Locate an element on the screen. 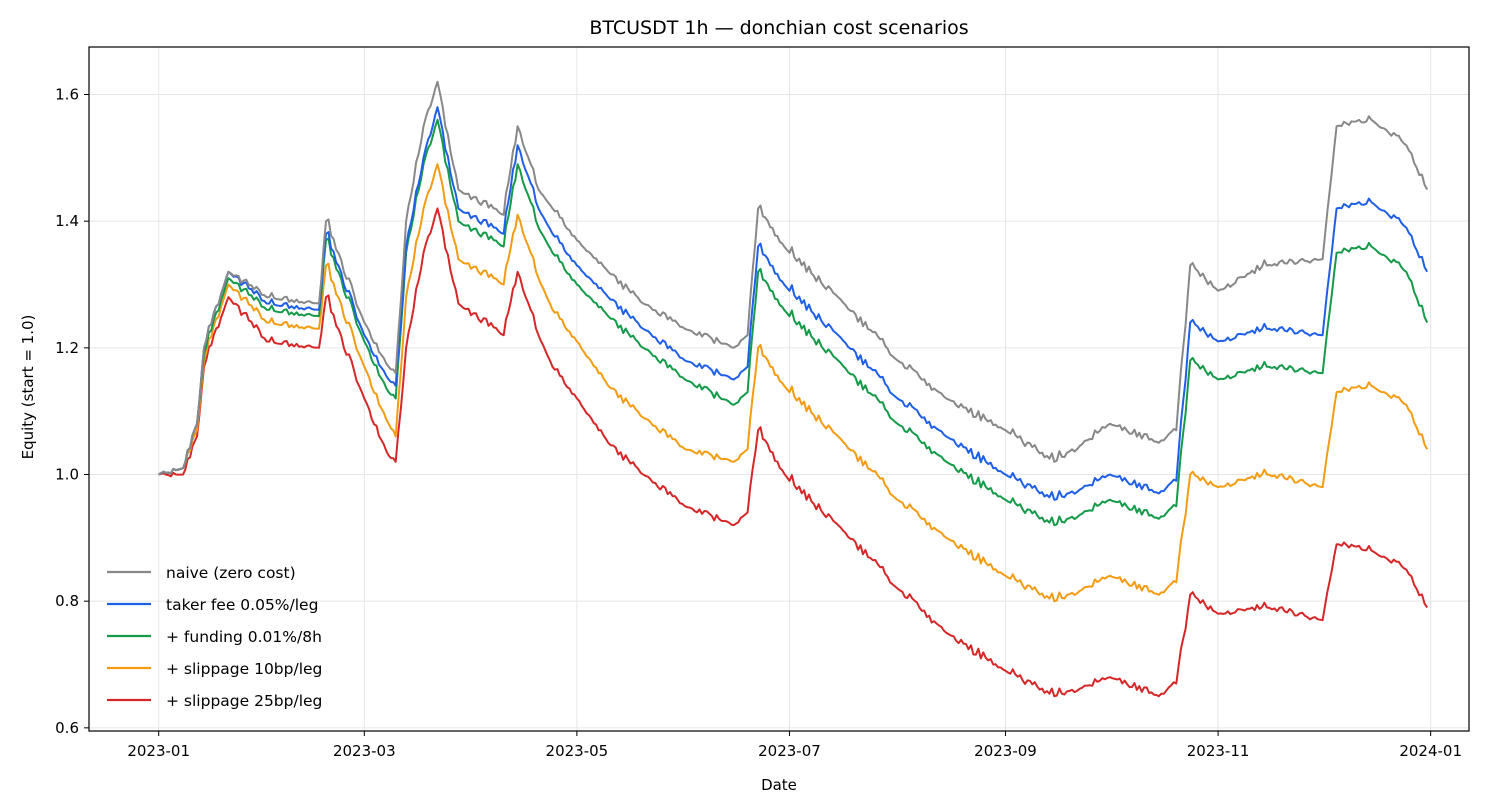 Image resolution: width=1485 pixels, height=810 pixels. x-tick-label: 2023-01 is located at coordinates (158, 751).